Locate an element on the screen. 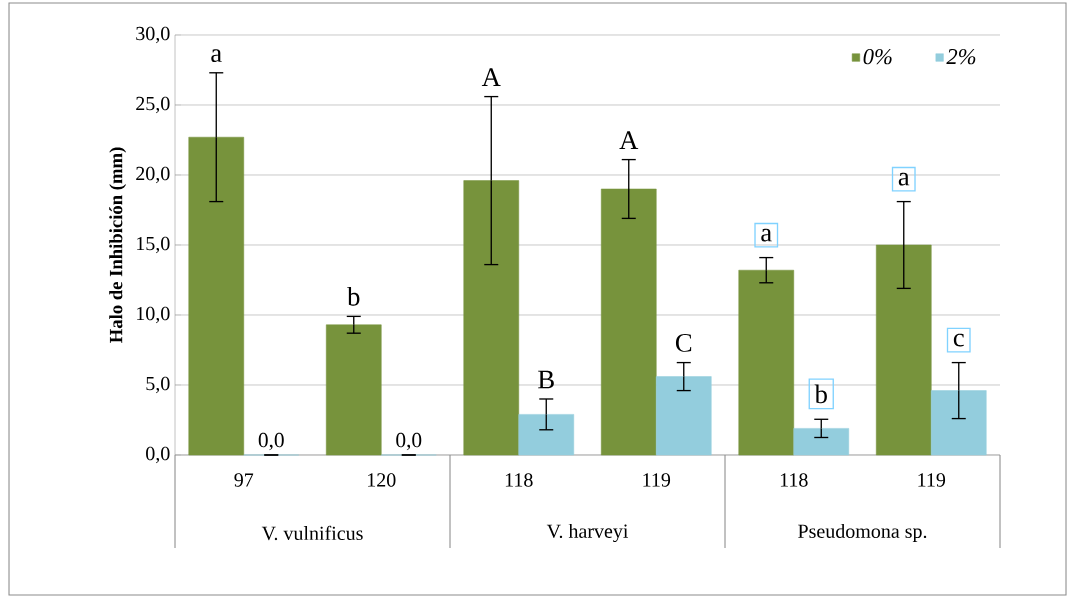  annotation: C is located at coordinates (683, 342).